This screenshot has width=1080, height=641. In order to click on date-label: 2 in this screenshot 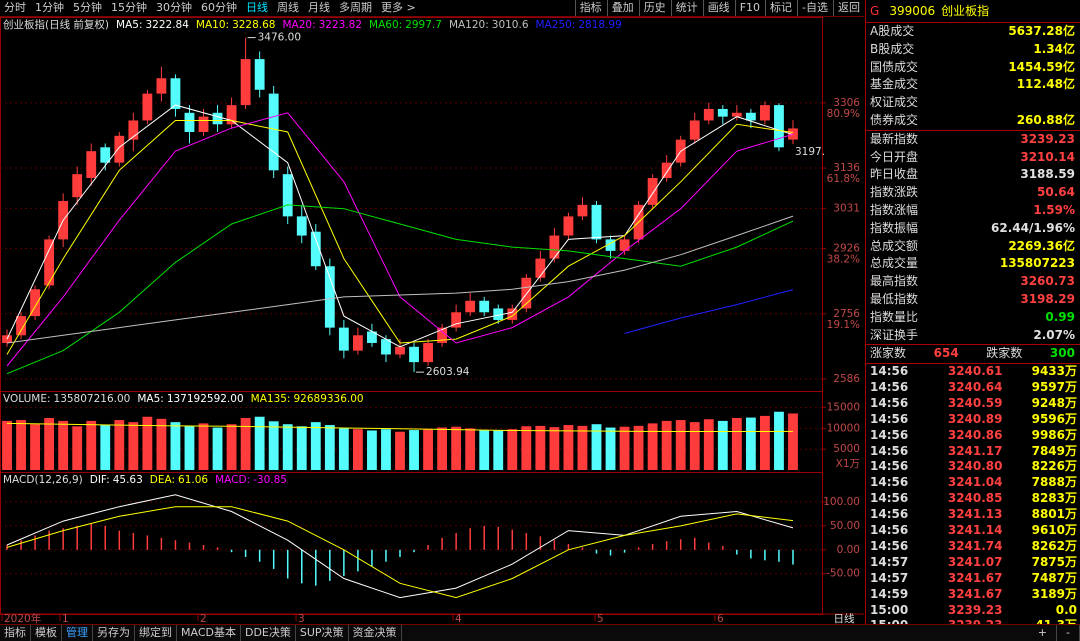, I will do `click(203, 618)`.